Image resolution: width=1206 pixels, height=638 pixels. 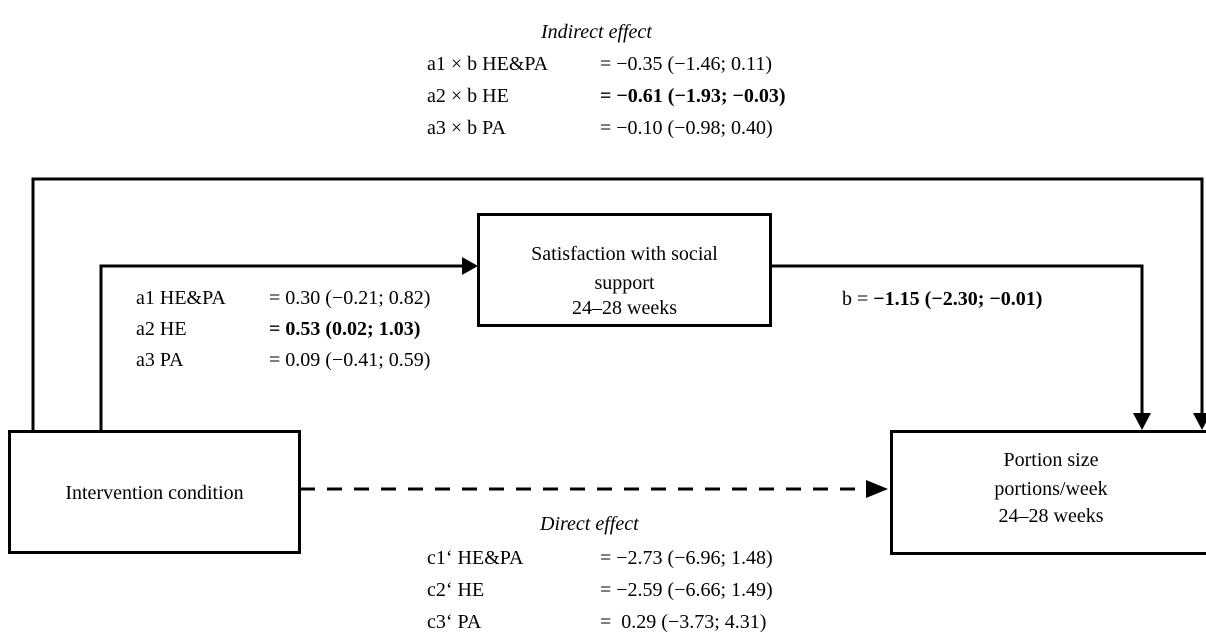 I want to click on mediator-line: support, so click(x=624, y=283).